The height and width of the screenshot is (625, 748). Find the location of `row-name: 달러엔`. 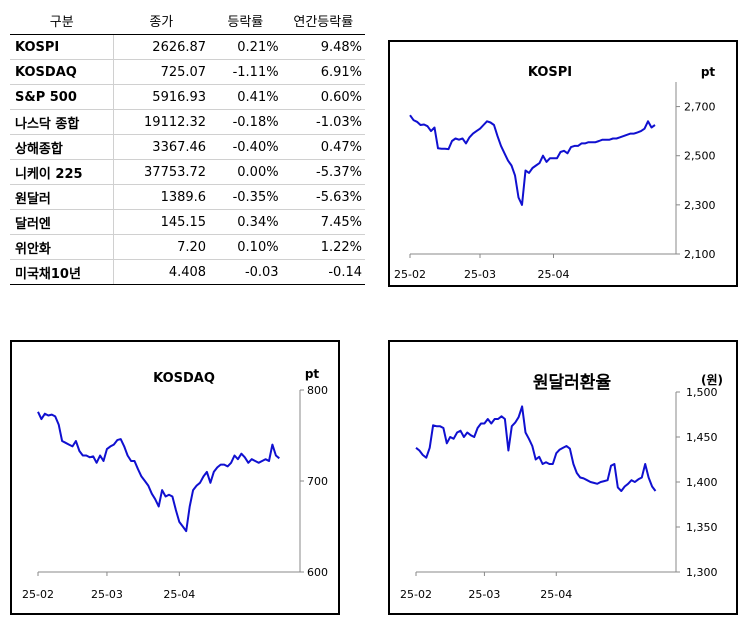

row-name: 달러엔 is located at coordinates (62, 222).